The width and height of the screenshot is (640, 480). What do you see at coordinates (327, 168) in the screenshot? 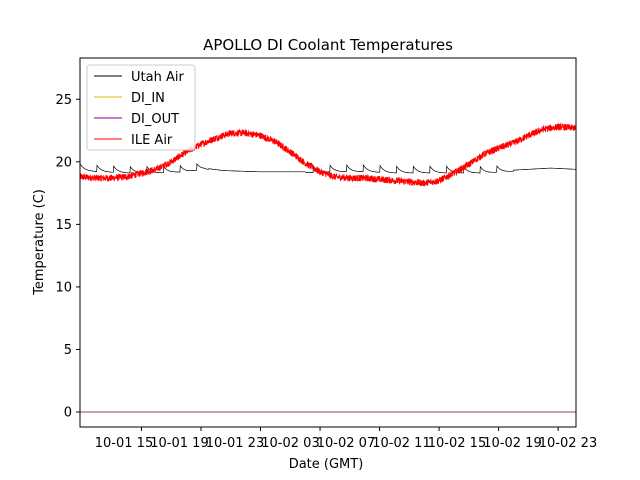
I see `series-line-utah-air` at bounding box center [327, 168].